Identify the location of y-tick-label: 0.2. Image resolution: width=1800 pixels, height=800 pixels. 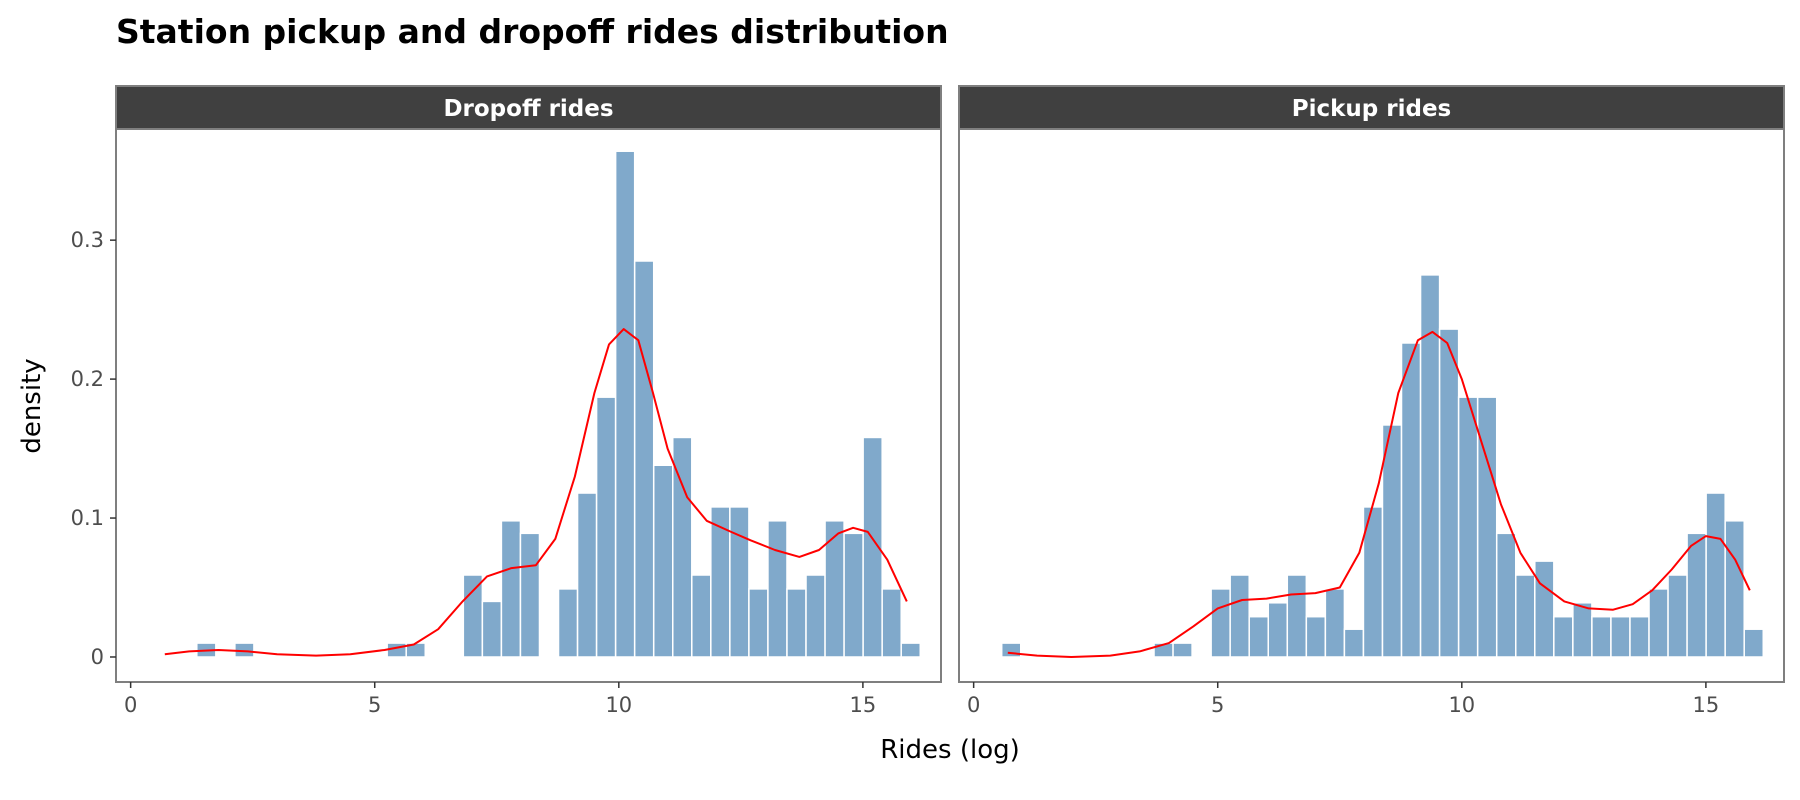
(87, 379).